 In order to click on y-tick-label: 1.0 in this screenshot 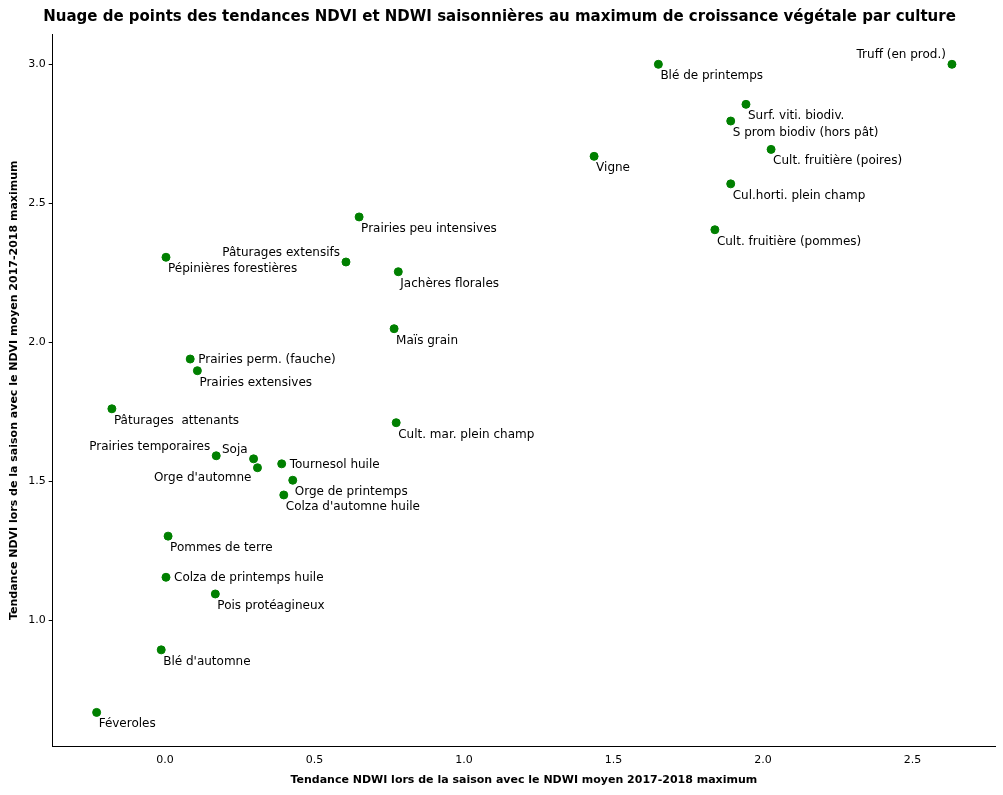, I will do `click(37, 620)`.